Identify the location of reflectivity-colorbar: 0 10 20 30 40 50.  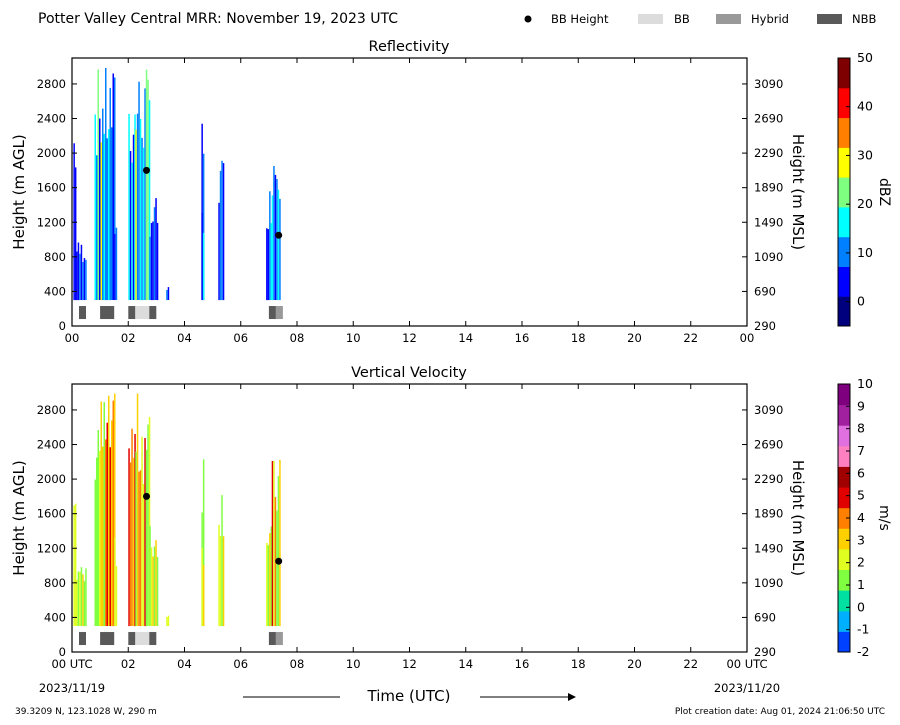
(855, 188).